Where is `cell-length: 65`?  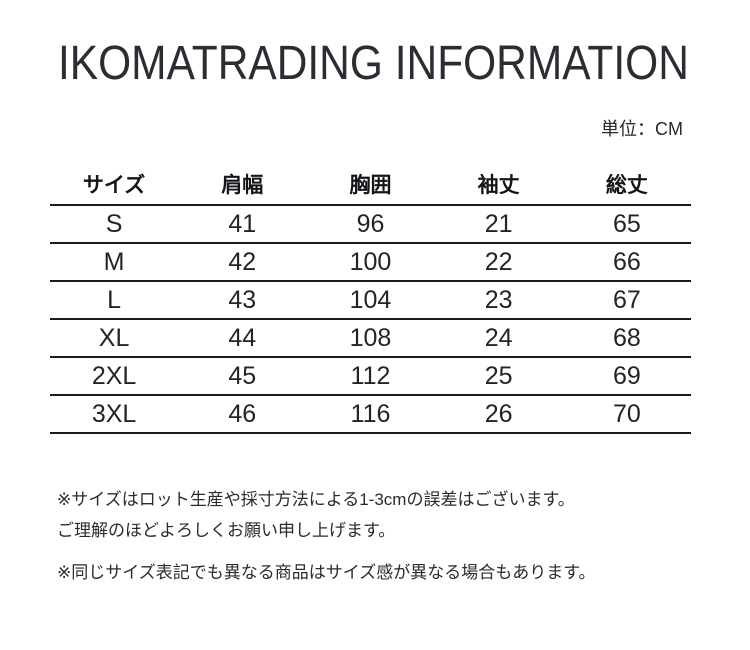
cell-length: 65 is located at coordinates (626, 223).